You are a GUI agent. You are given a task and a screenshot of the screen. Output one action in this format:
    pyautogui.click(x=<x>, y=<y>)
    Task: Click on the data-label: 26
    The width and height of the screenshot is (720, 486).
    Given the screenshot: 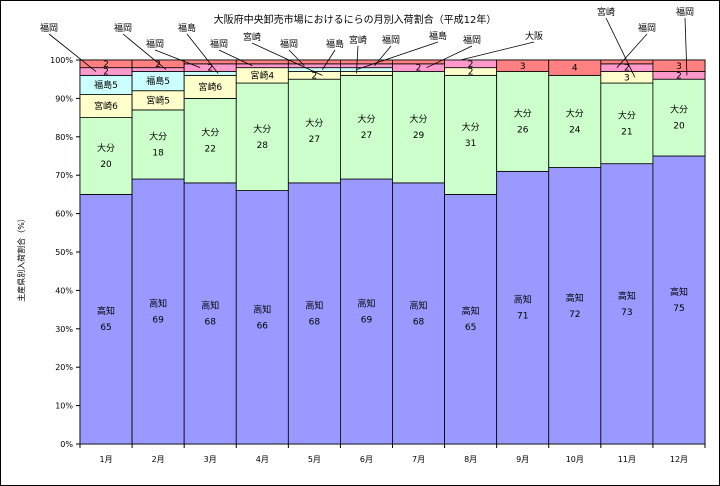 What is the action you would take?
    pyautogui.click(x=523, y=130)
    